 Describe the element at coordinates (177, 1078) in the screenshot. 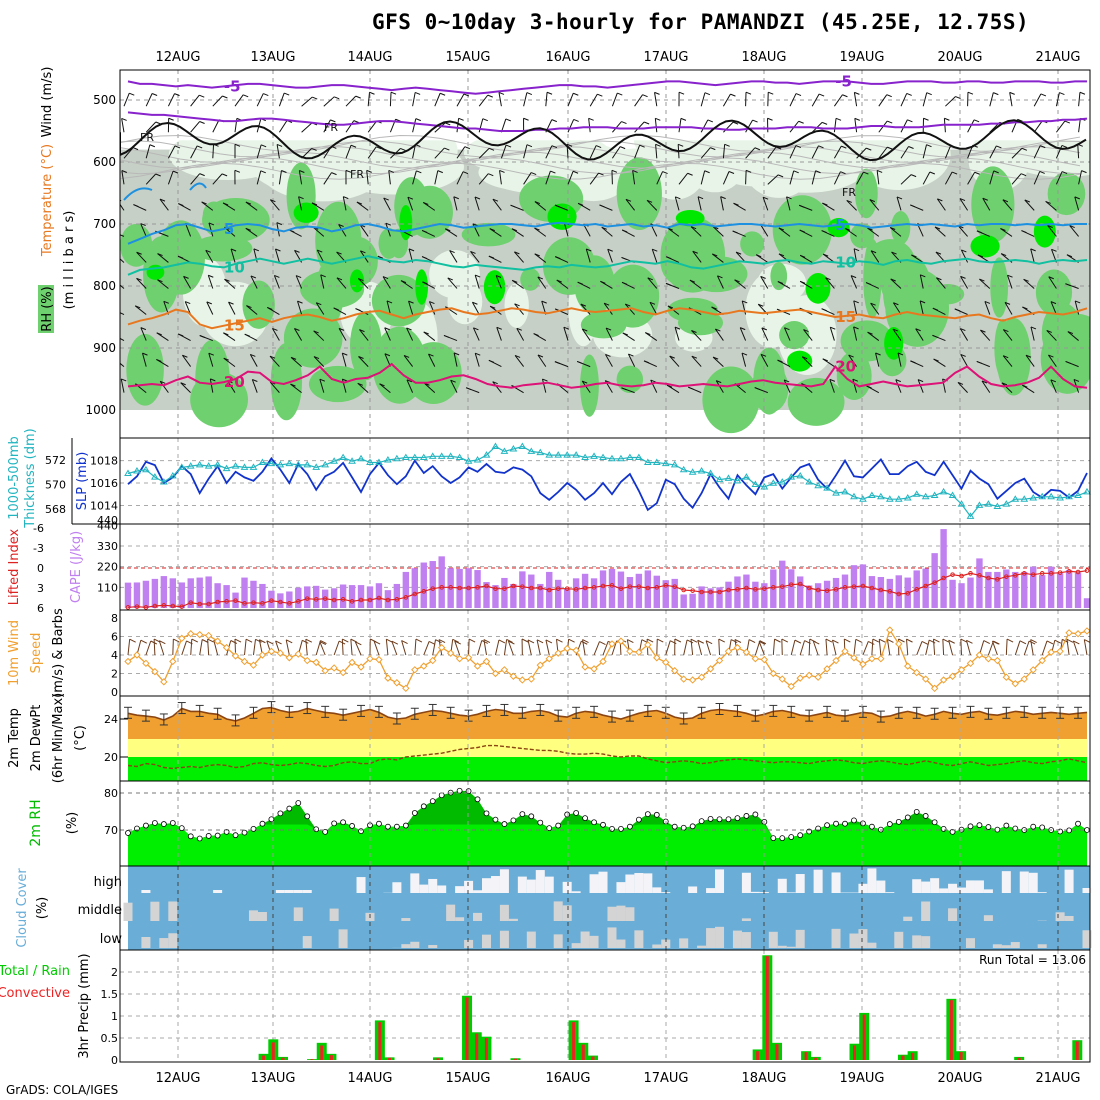

I see `date-label-bottom: 12AUG` at that location.